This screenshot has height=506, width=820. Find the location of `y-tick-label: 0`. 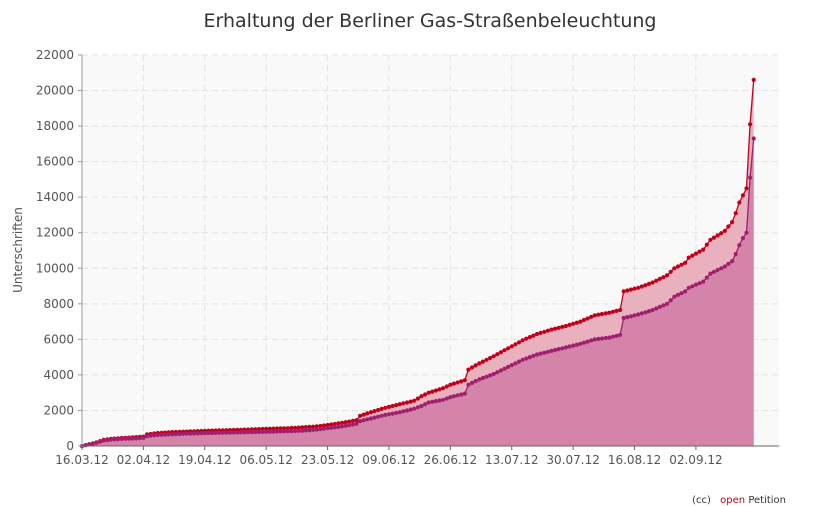

y-tick-label: 0 is located at coordinates (70, 446).